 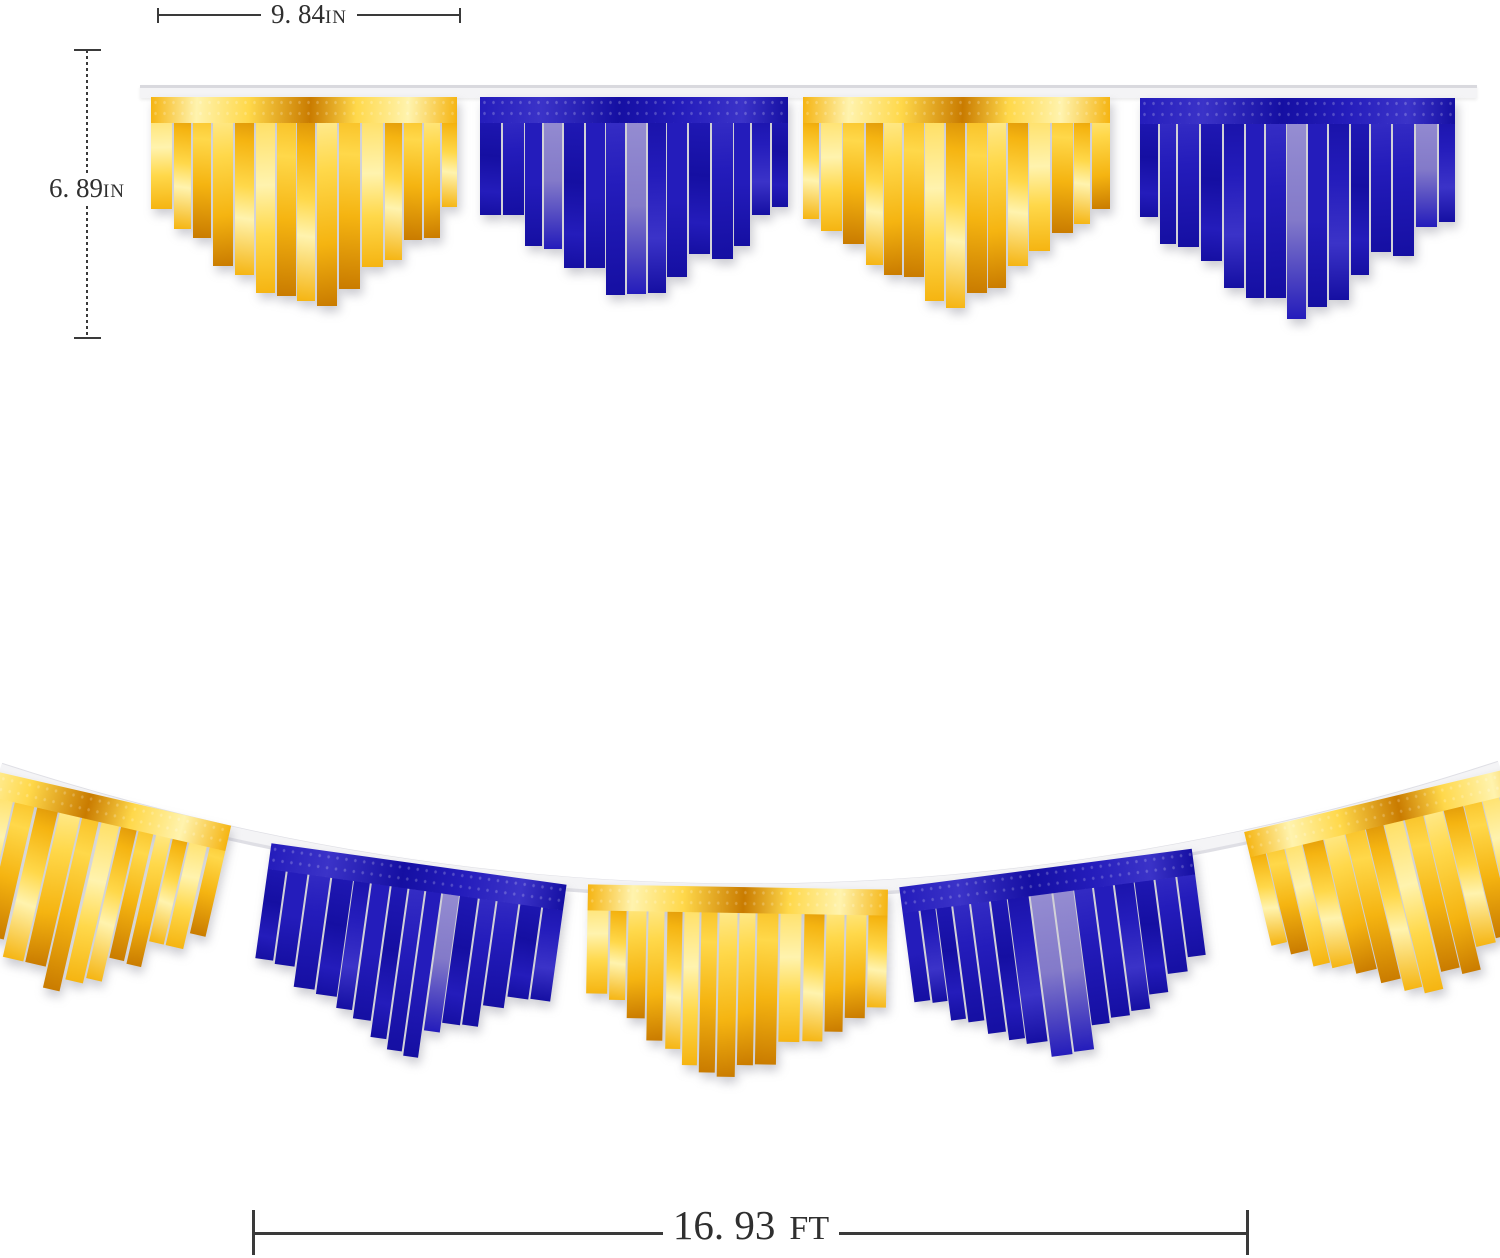 What do you see at coordinates (460, 15) in the screenshot?
I see `width-dimension-tick-right` at bounding box center [460, 15].